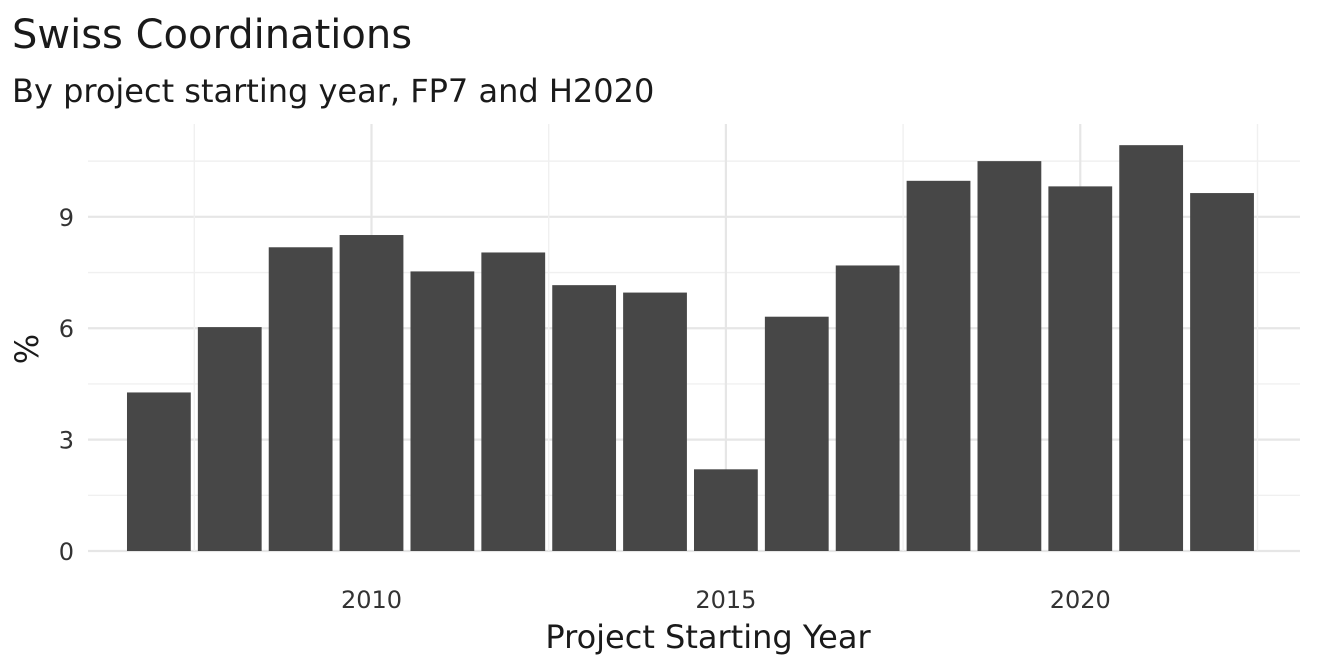  Describe the element at coordinates (513, 401) in the screenshot. I see `bar-2012` at that location.